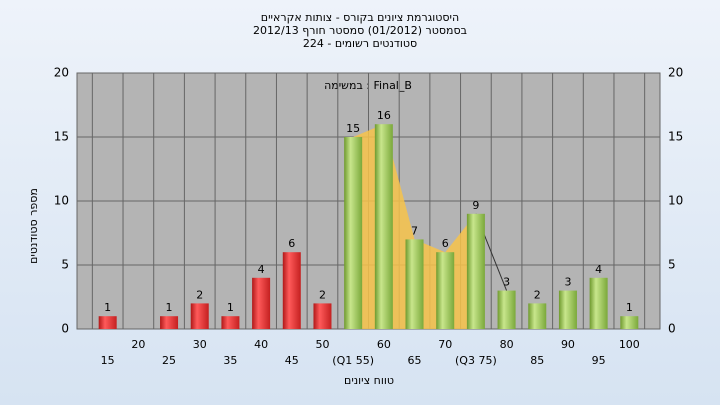 The width and height of the screenshot is (720, 405). What do you see at coordinates (292, 360) in the screenshot?
I see `x-tick-label: 45` at bounding box center [292, 360].